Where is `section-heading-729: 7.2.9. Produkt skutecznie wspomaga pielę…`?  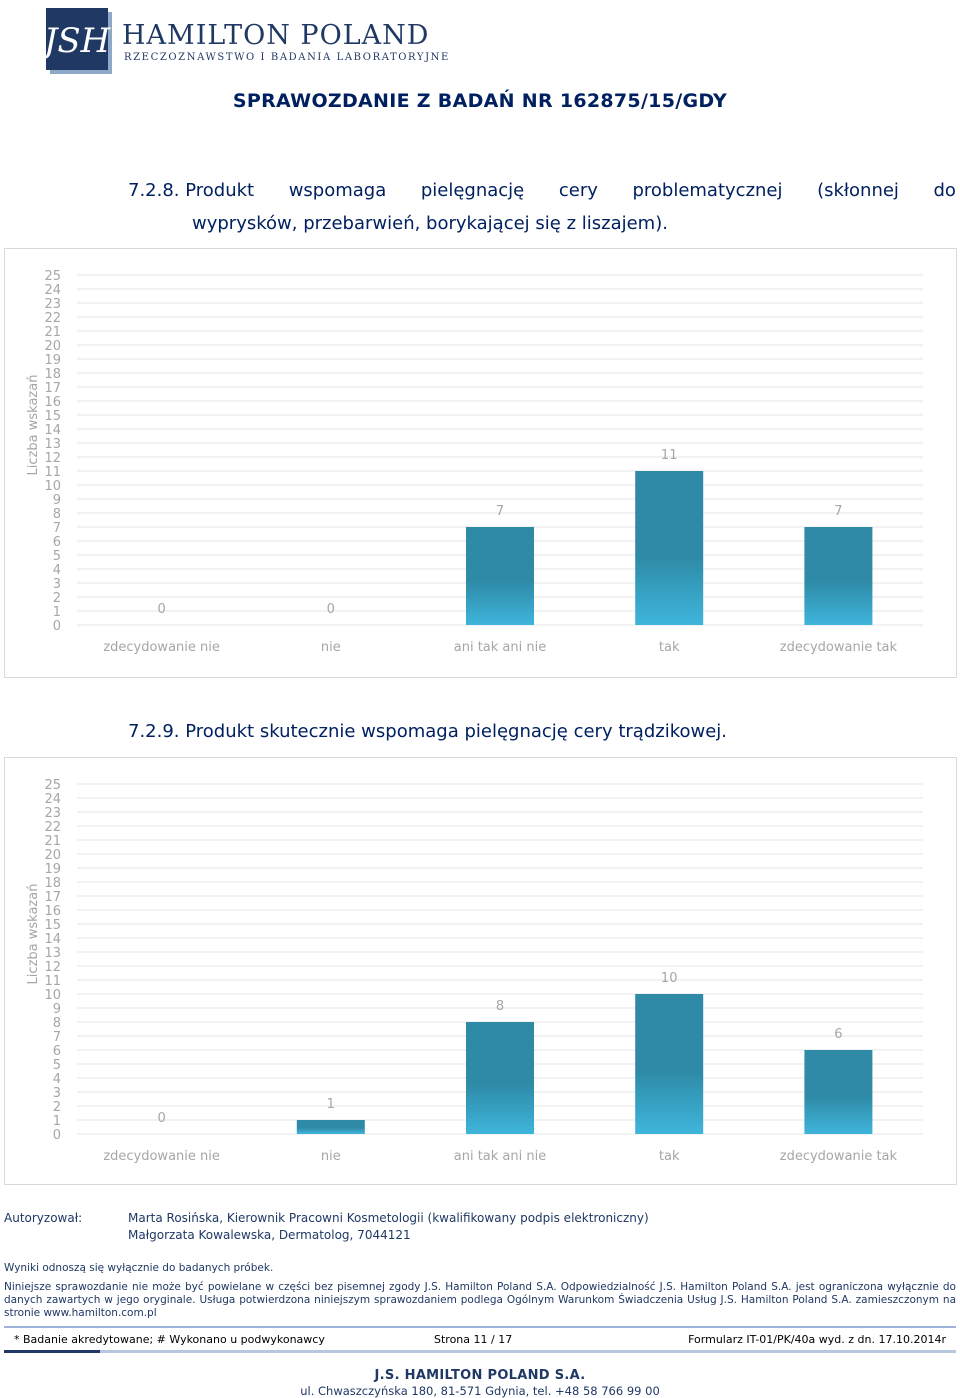
section-heading-729: 7.2.9. Produkt skutecznie wspomaga pielę… is located at coordinates (428, 731).